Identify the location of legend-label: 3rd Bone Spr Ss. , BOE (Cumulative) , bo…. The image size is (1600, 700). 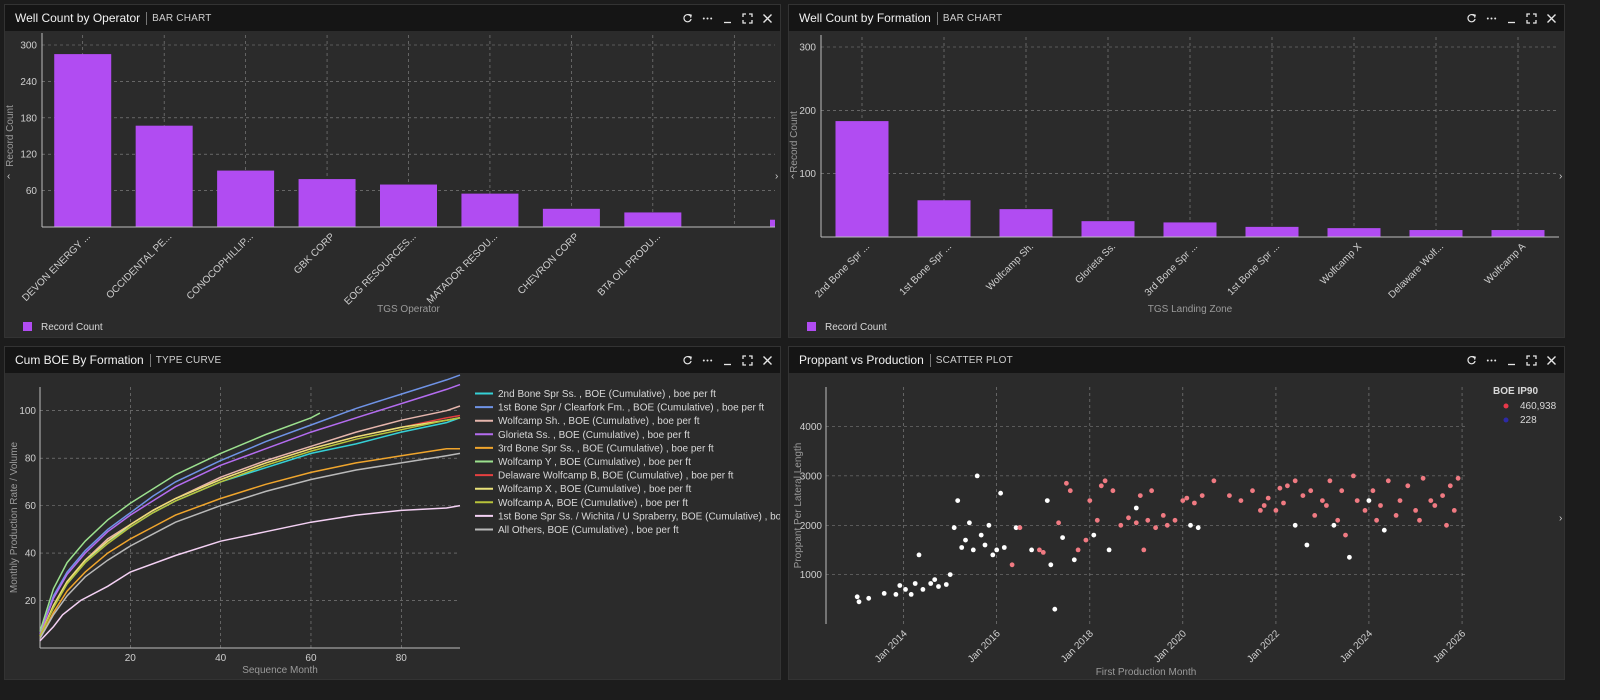
(606, 448).